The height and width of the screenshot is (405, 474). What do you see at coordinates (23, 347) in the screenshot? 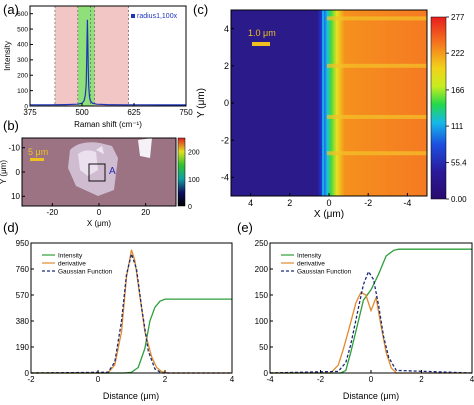
I see `y-tick-label: 190` at bounding box center [23, 347].